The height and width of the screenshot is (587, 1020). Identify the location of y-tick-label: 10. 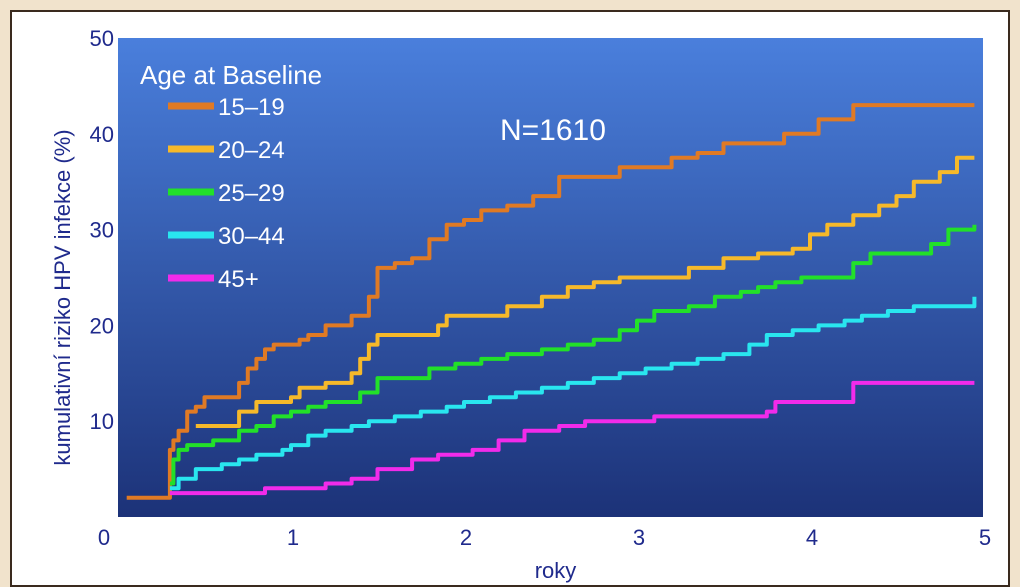
(102, 421).